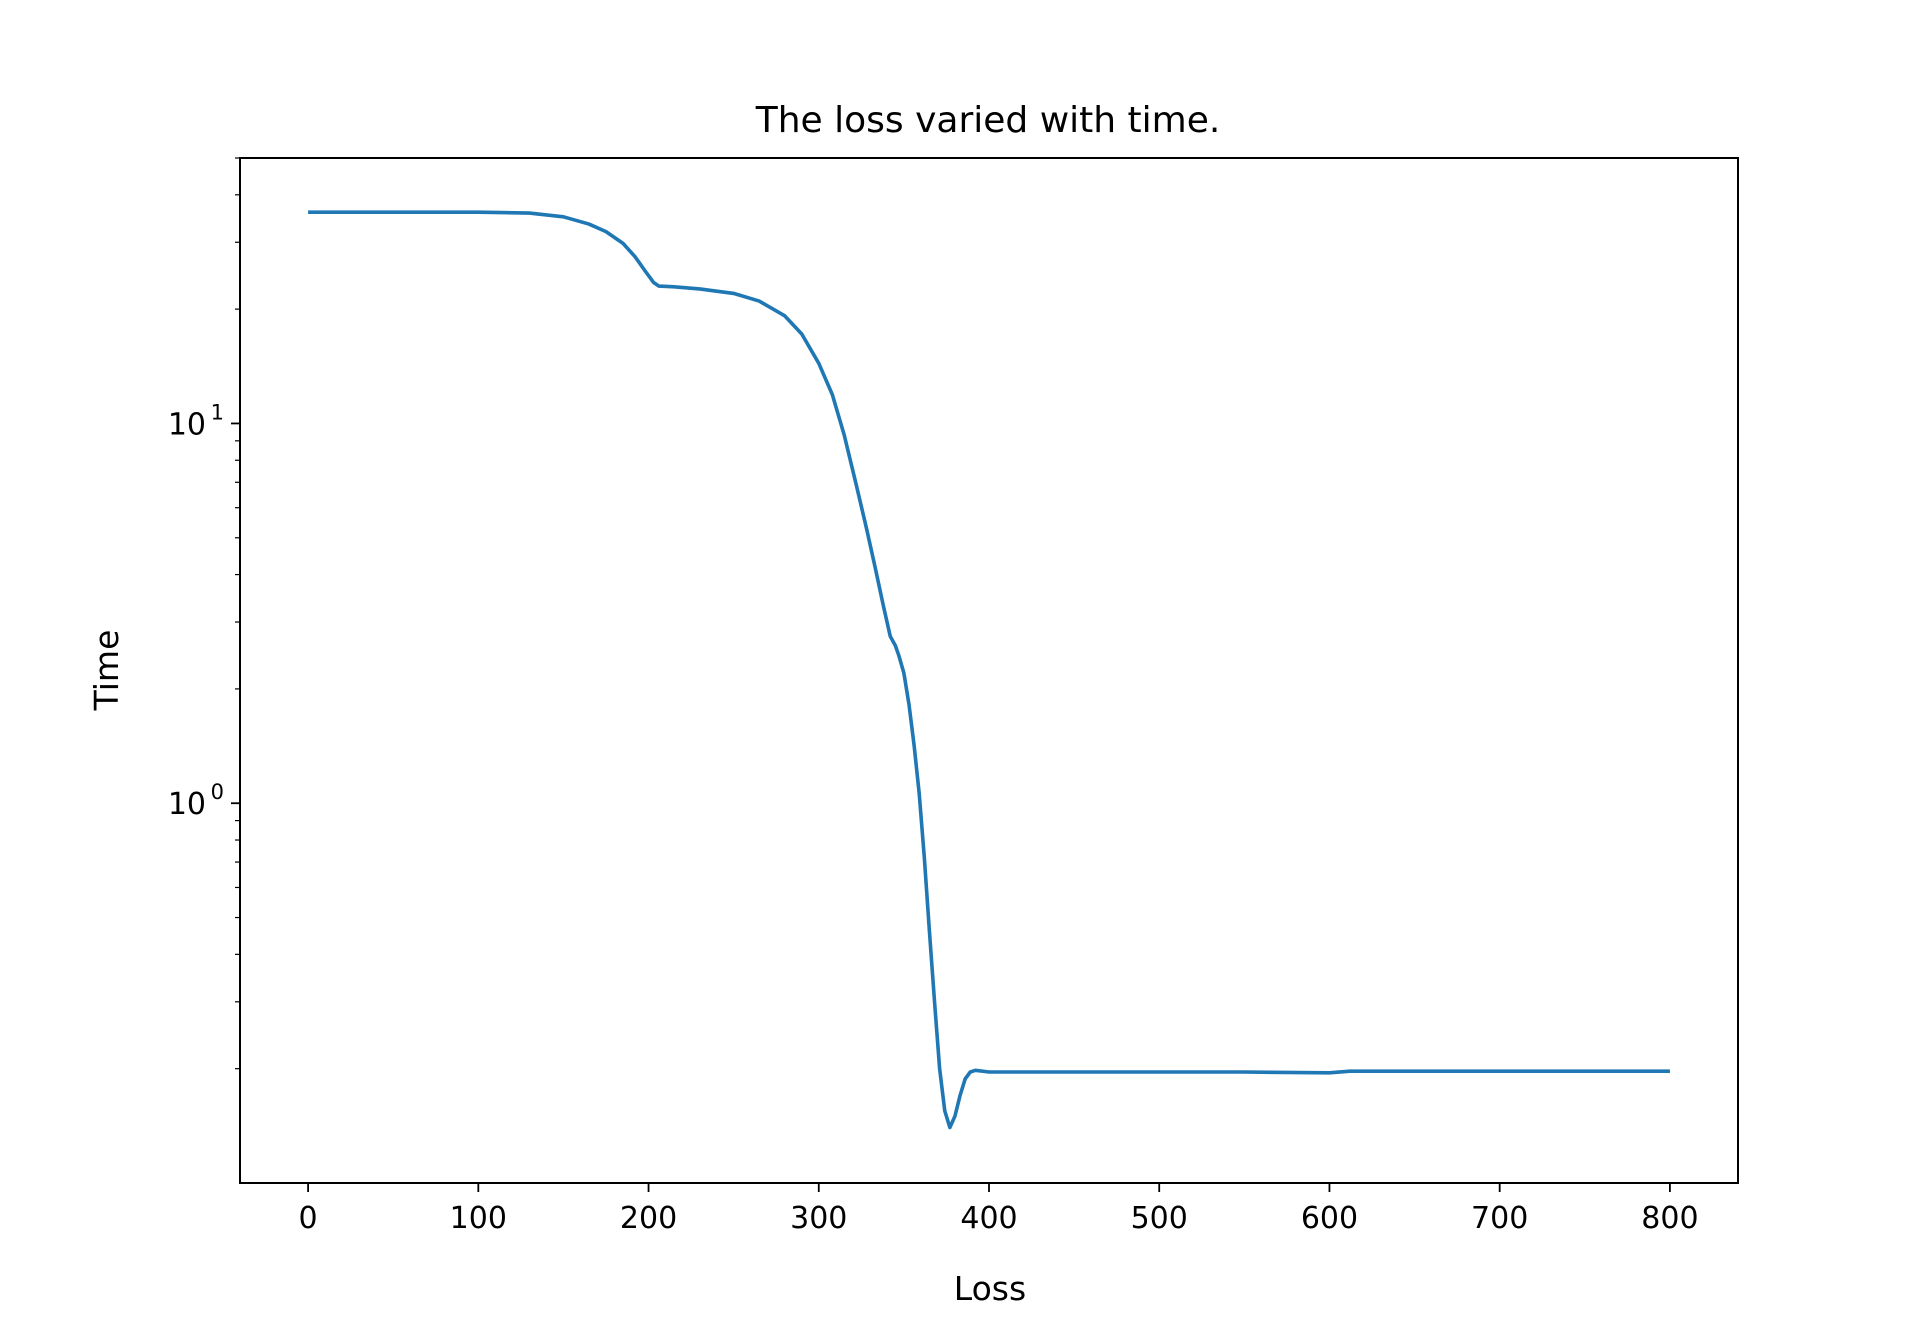 The width and height of the screenshot is (1920, 1320). What do you see at coordinates (106, 671) in the screenshot?
I see `y-axis-label: Time` at bounding box center [106, 671].